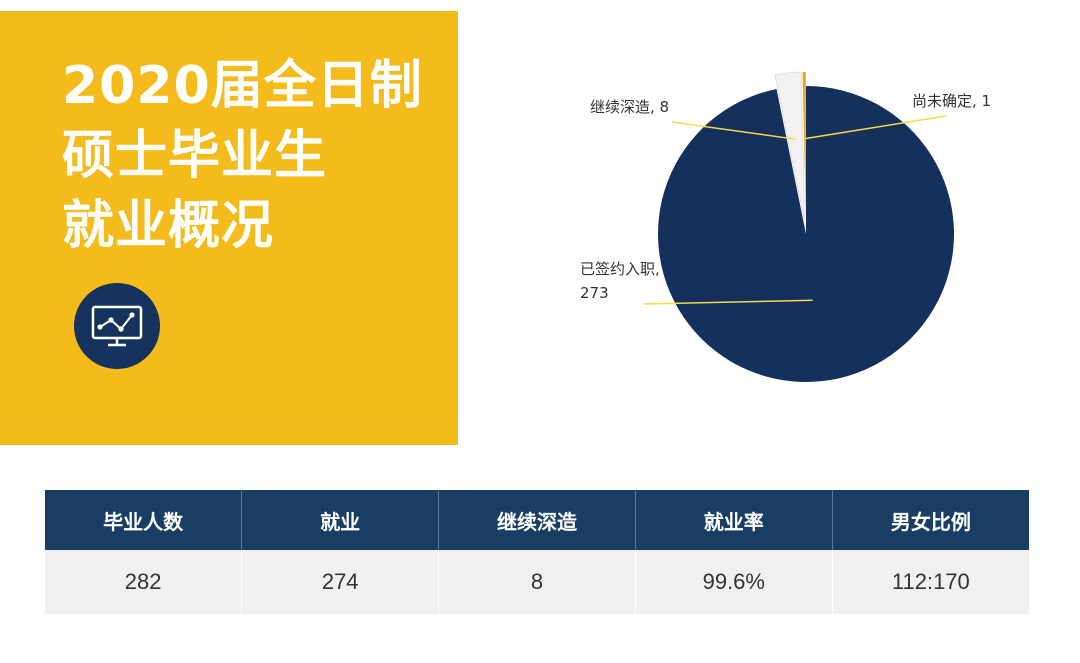  I want to click on pie-label-1: 已签约入职, 273, so click(620, 281).